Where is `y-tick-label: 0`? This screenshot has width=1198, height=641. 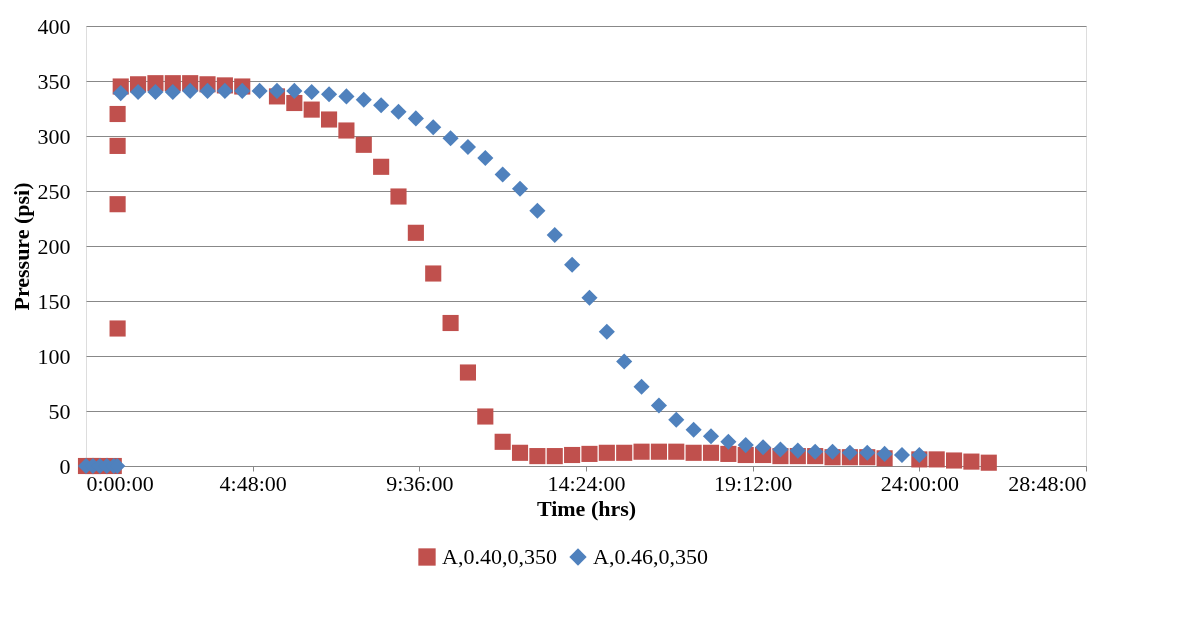 y-tick-label: 0 is located at coordinates (65, 466).